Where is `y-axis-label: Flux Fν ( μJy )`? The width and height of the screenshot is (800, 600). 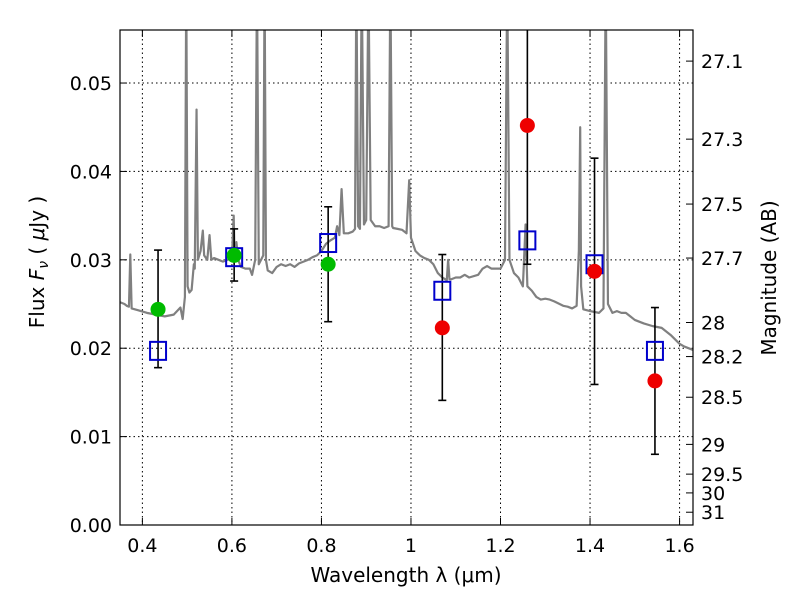
y-axis-label: Flux Fν ( μJy ) is located at coordinates (38, 262).